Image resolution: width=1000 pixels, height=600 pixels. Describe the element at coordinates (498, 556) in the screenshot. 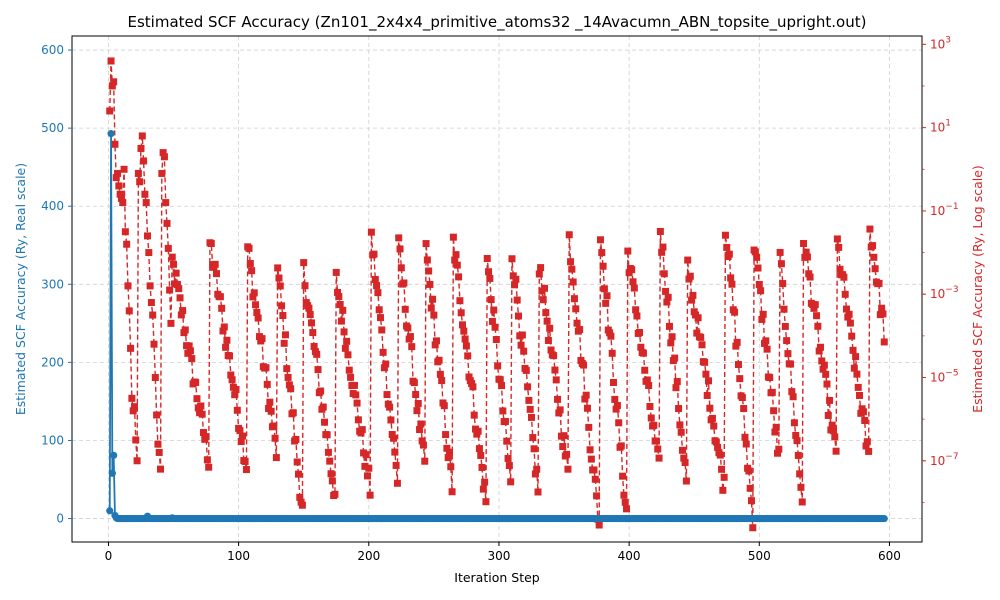

I see `x-tick-label: 300` at that location.